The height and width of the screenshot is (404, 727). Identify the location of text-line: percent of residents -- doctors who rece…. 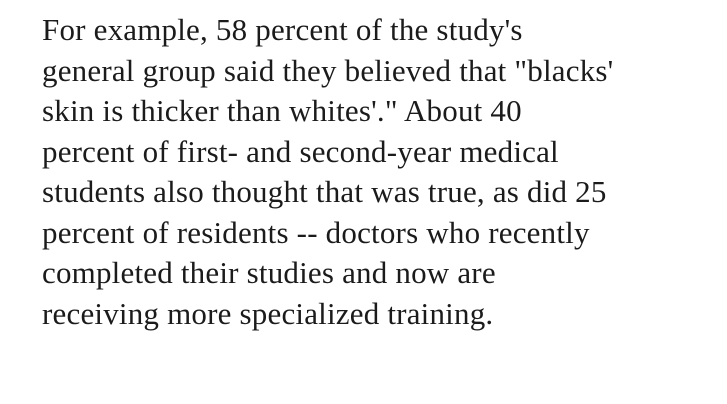
(316, 232).